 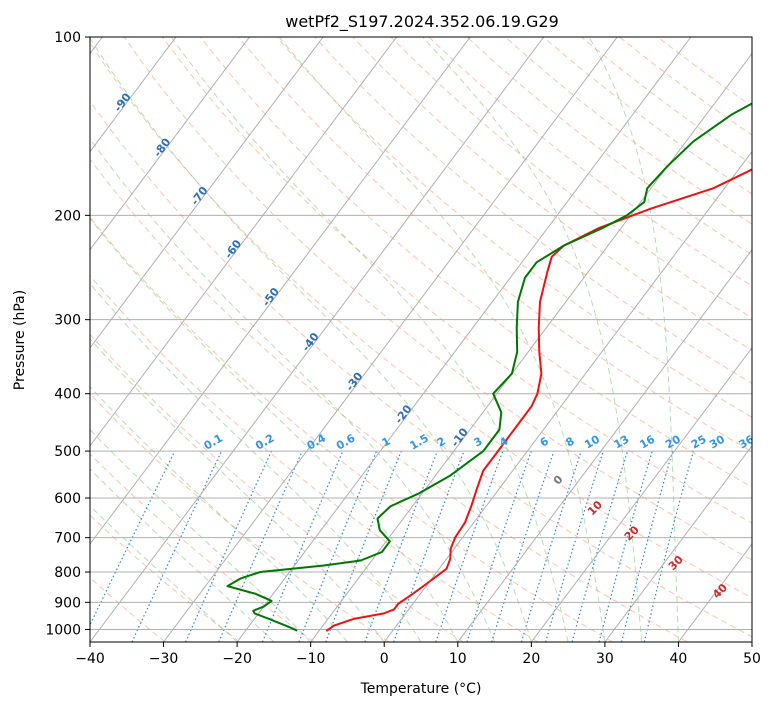 What do you see at coordinates (67, 321) in the screenshot?
I see `y-tick-label: 300` at bounding box center [67, 321].